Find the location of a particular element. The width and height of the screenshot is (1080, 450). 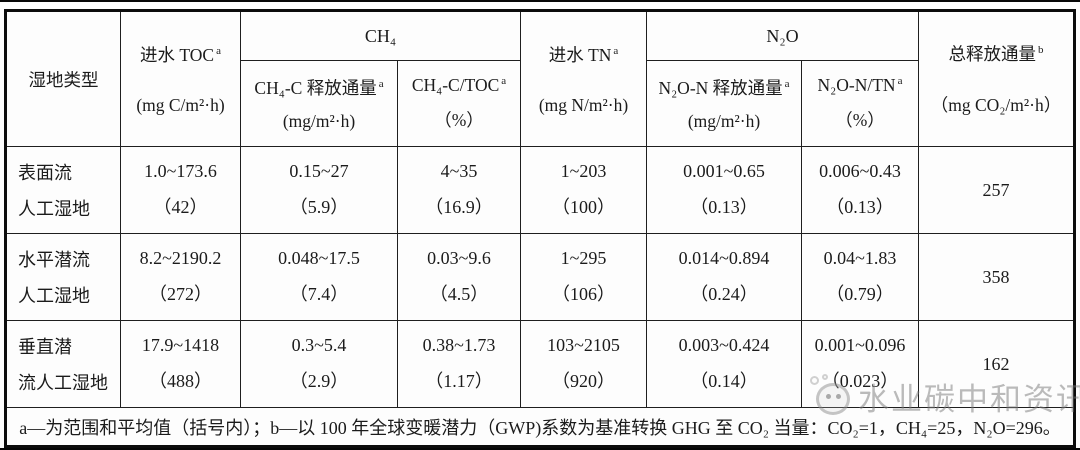

header-toc-title: 进水 TOC a is located at coordinates (180, 55).